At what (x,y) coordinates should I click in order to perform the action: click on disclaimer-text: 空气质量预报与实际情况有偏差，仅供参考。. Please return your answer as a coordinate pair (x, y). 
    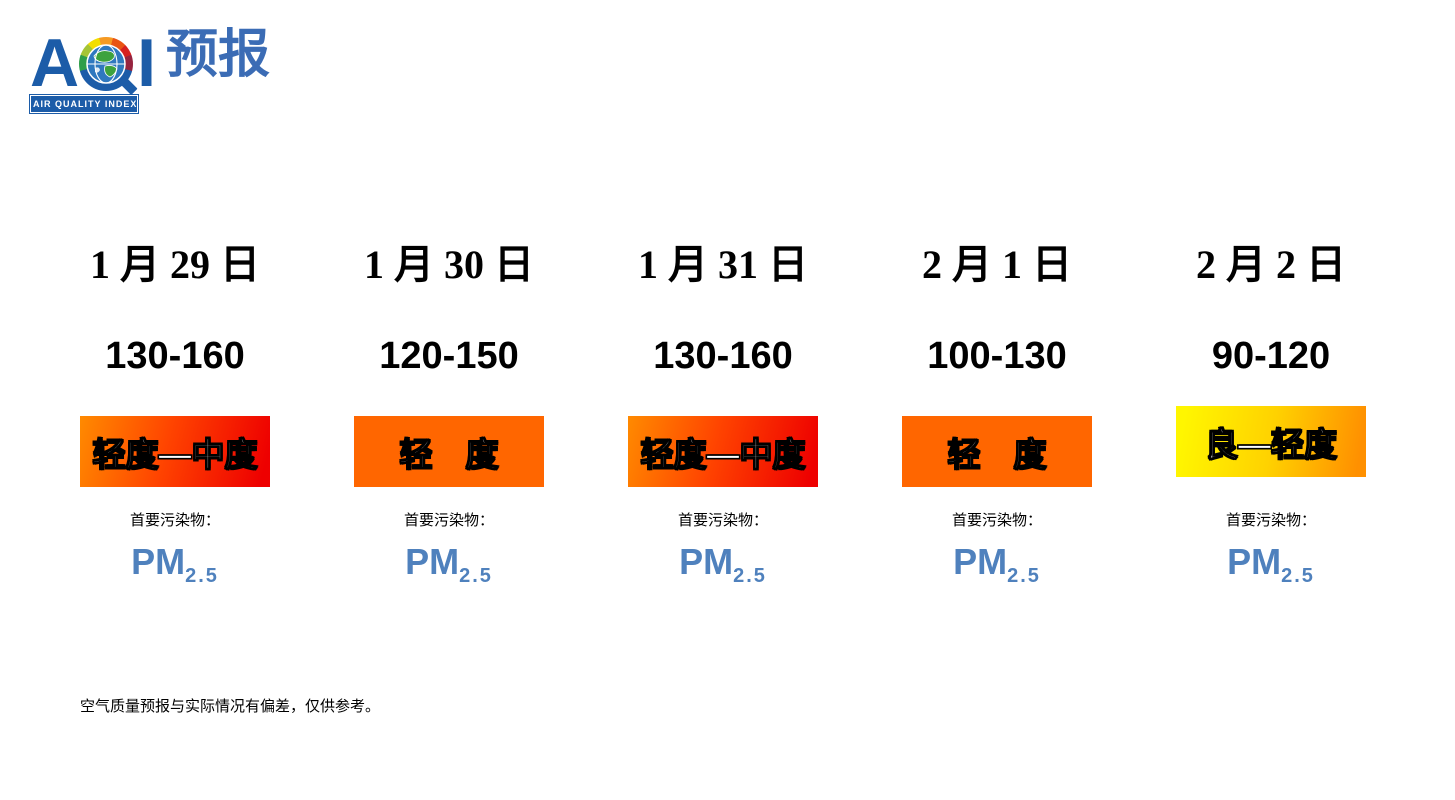
    Looking at the image, I should click on (230, 707).